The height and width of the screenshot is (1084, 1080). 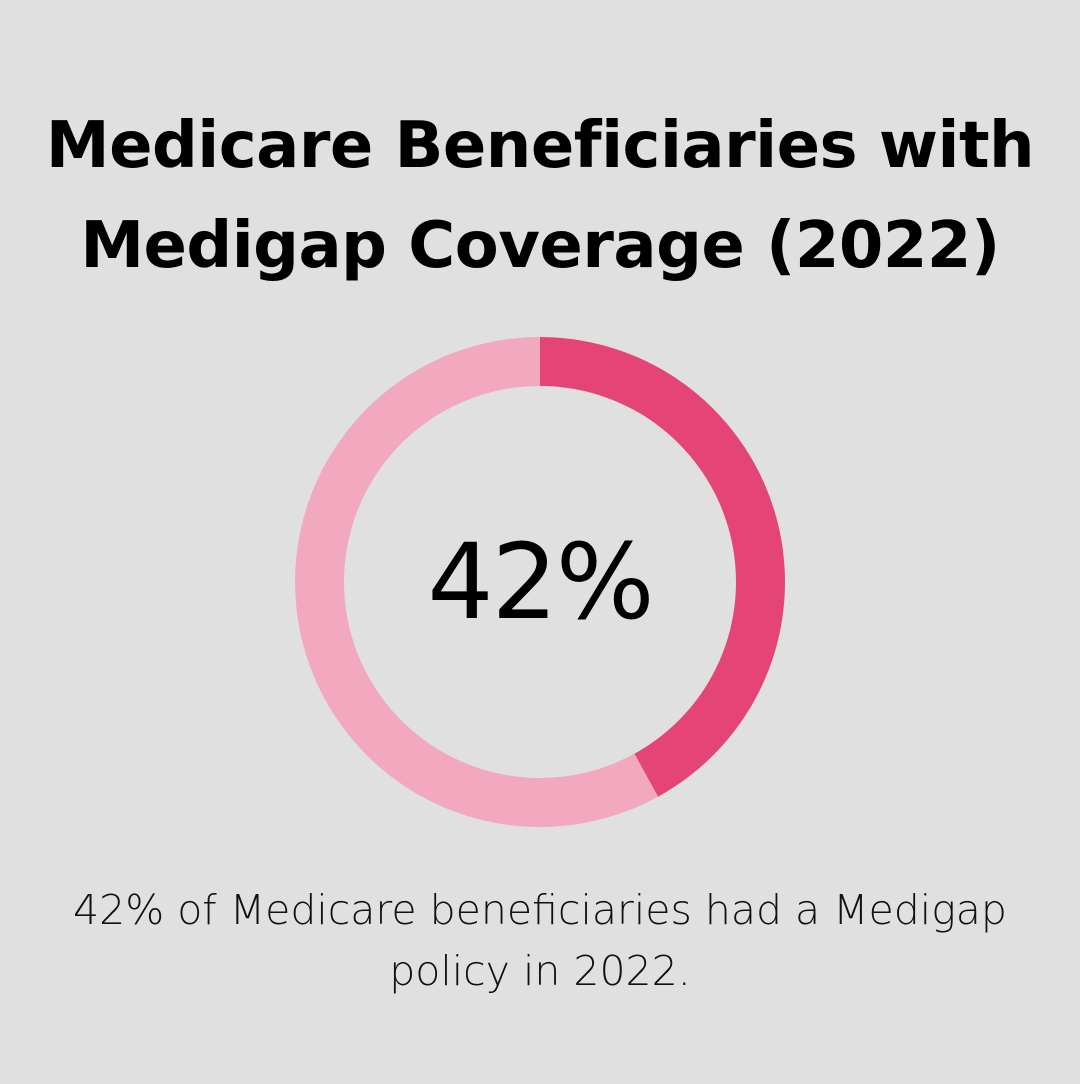 What do you see at coordinates (540, 246) in the screenshot?
I see `chart-title-line-2: Medigap Coverage (2022)` at bounding box center [540, 246].